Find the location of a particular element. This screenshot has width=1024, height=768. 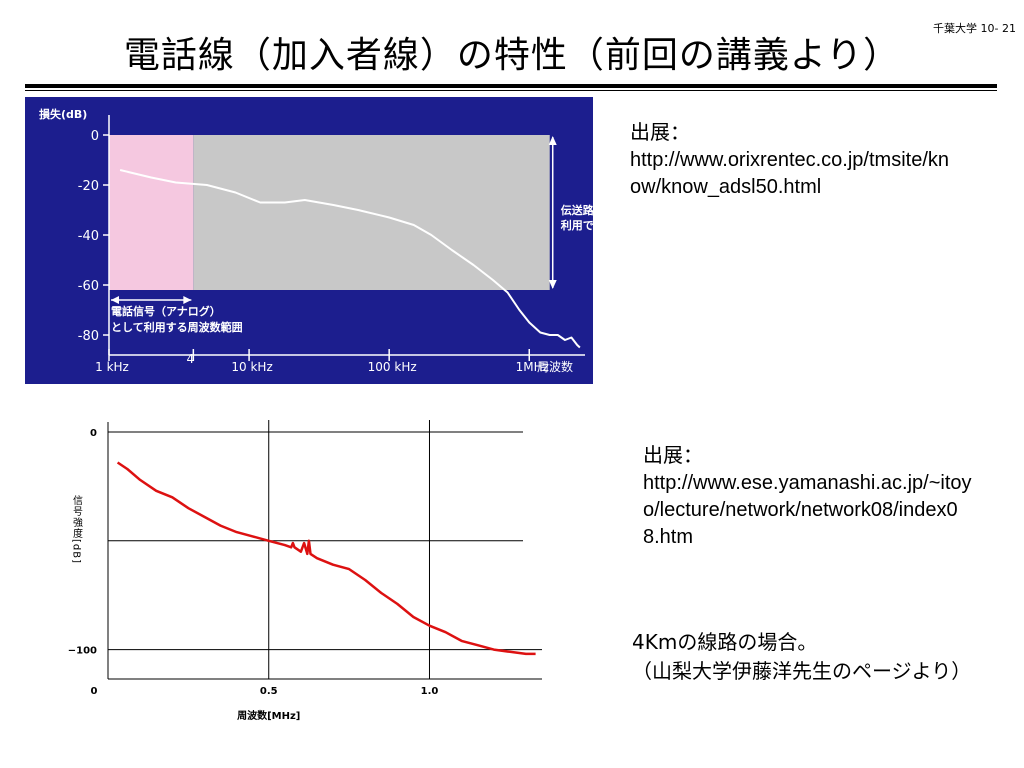

y-tick-label: -20 is located at coordinates (88, 186).